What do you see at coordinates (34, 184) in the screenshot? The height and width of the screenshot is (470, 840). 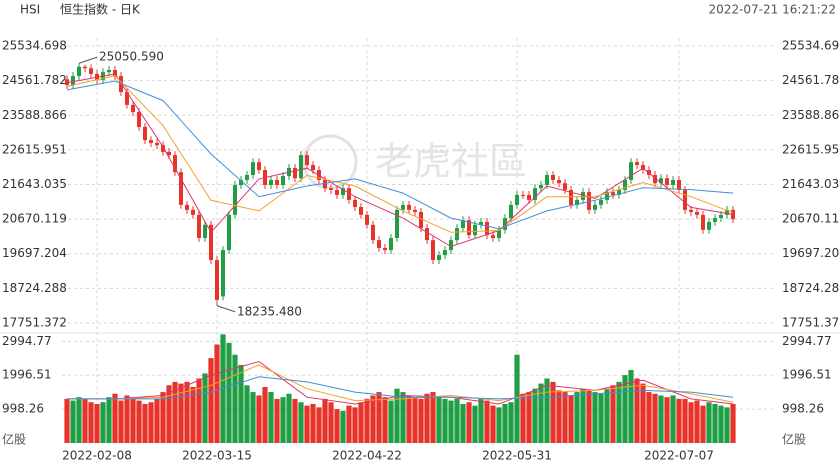 I see `y-tick-label: 21643.035` at bounding box center [34, 184].